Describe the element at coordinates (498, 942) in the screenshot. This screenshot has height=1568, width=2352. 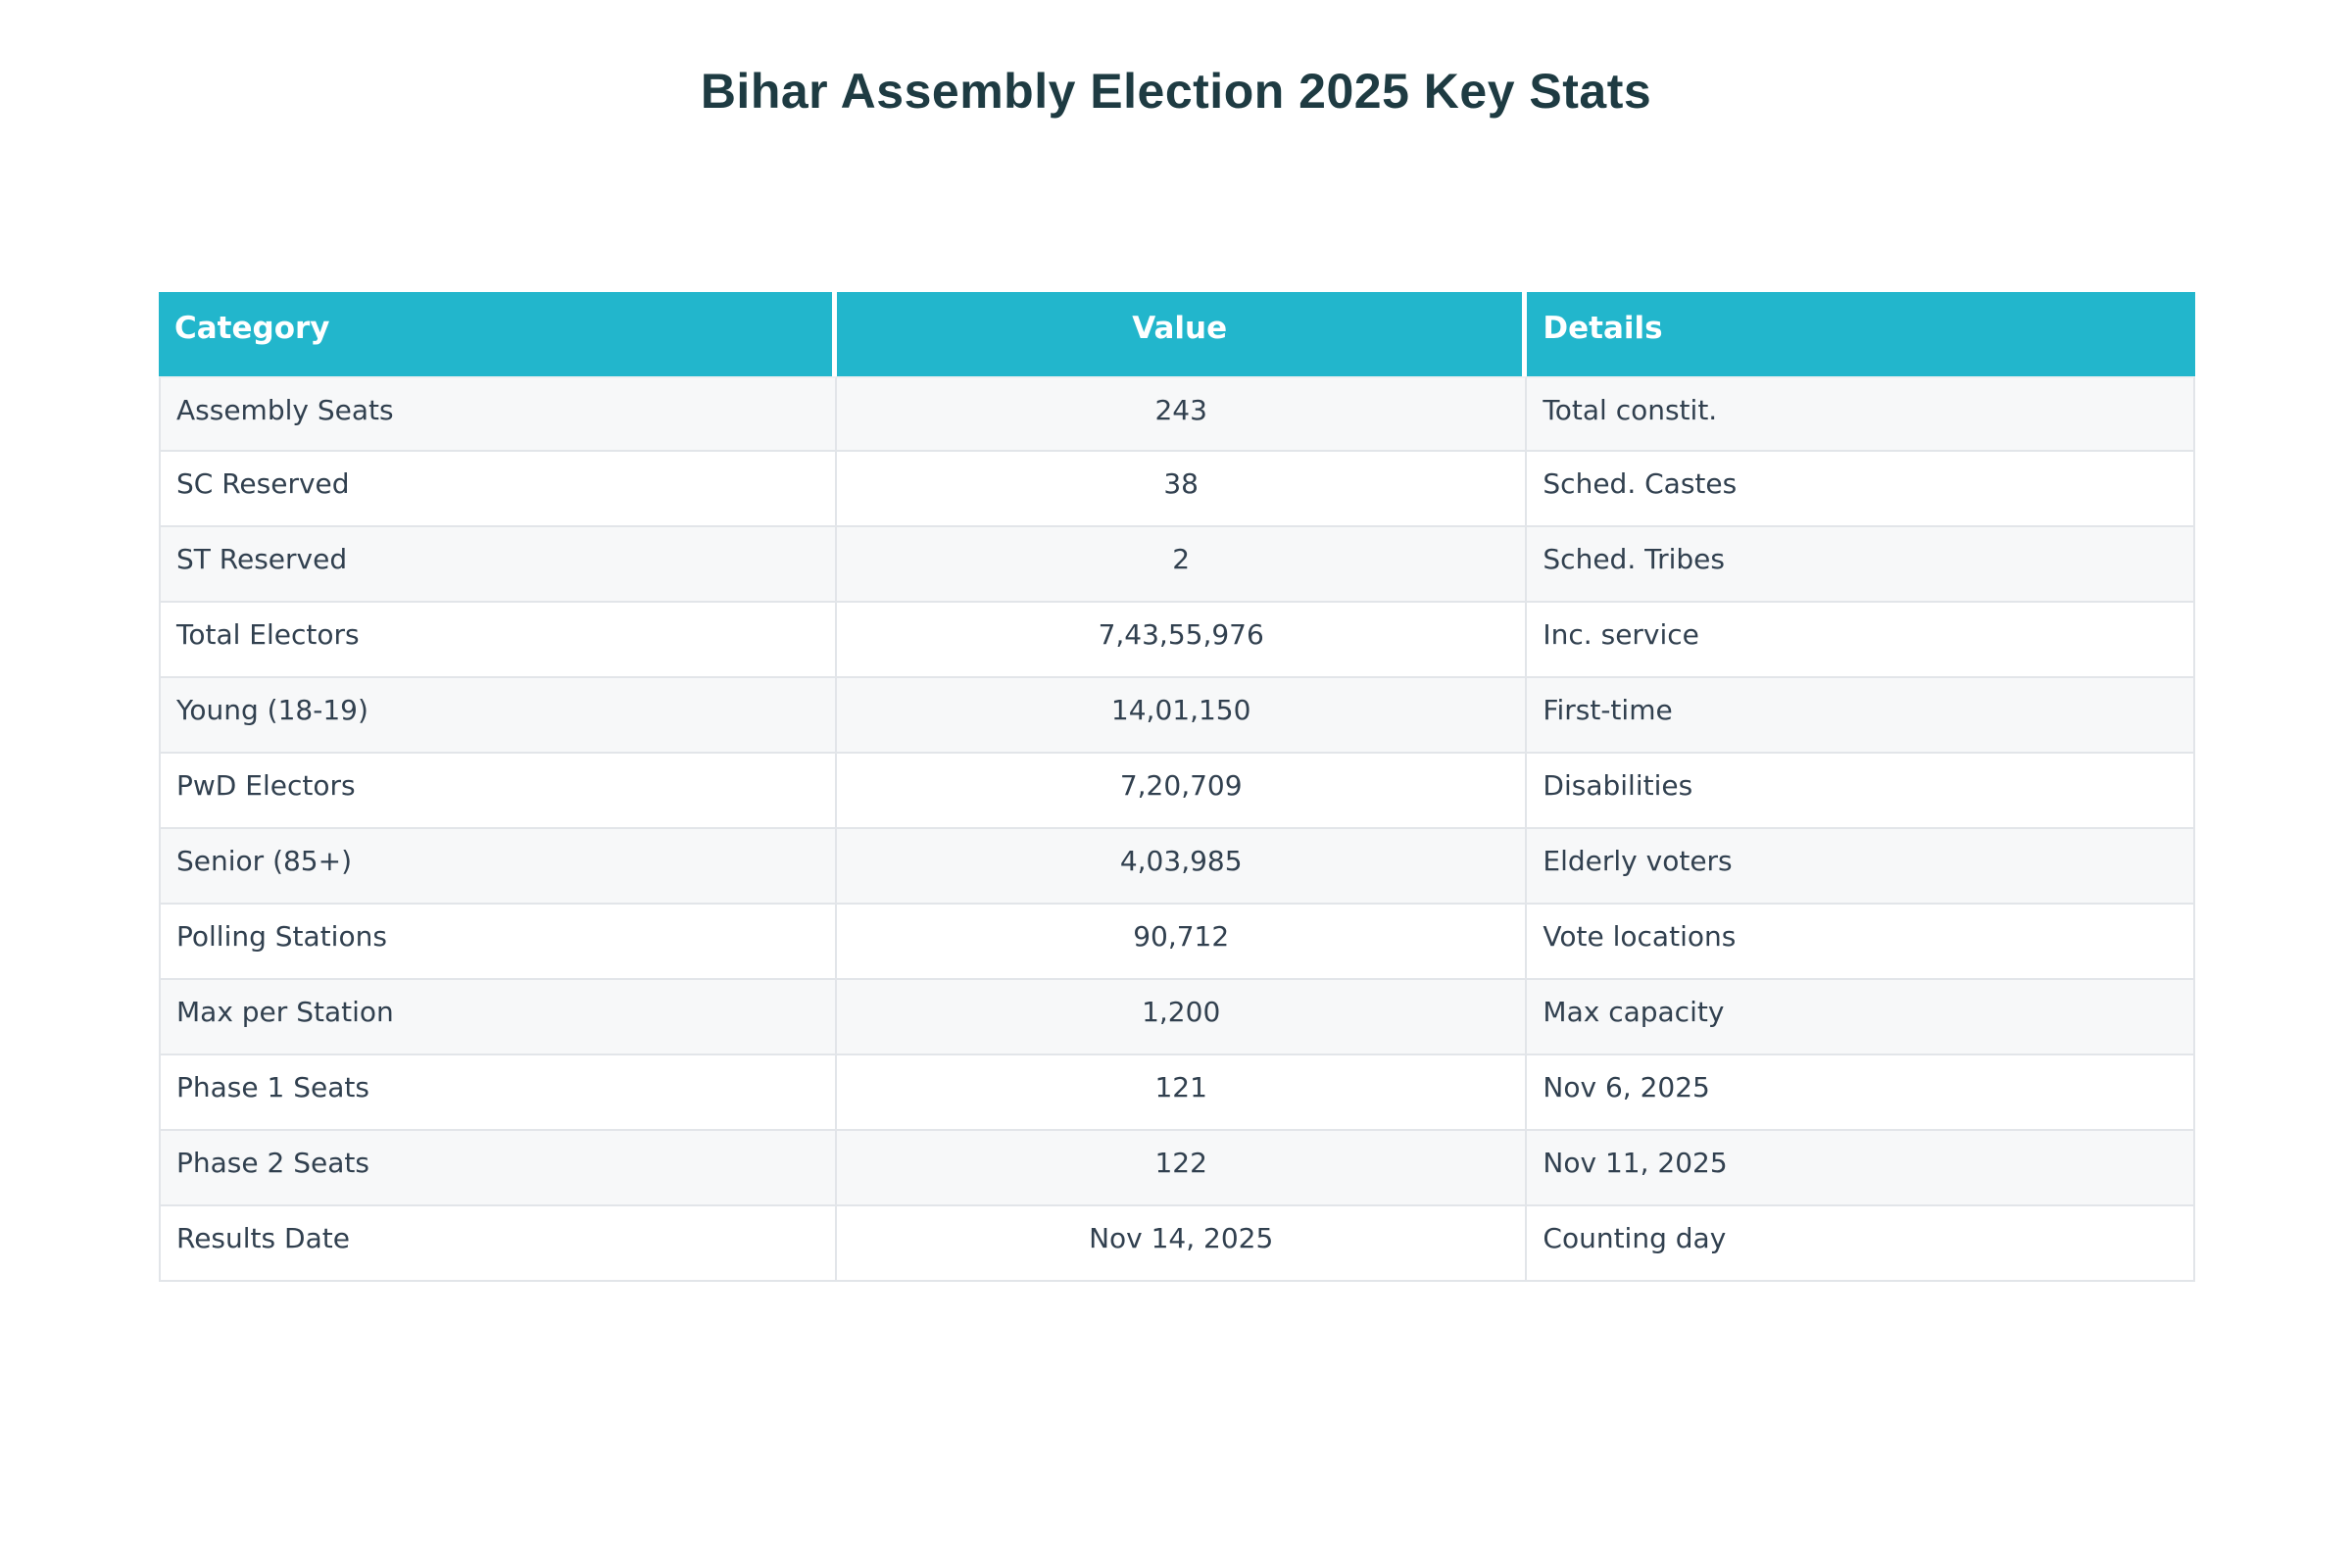
I see `category-cell: Polling Stations` at that location.